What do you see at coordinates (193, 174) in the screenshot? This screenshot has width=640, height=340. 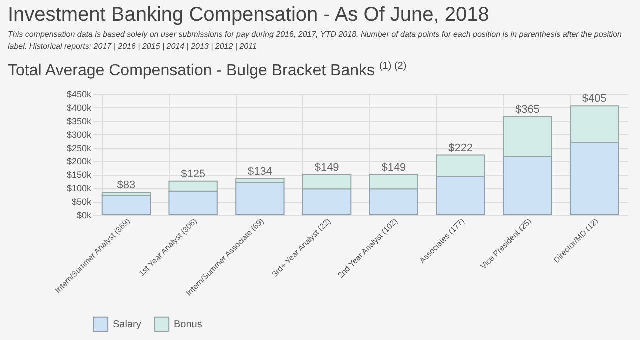 I see `total-label: $125` at bounding box center [193, 174].